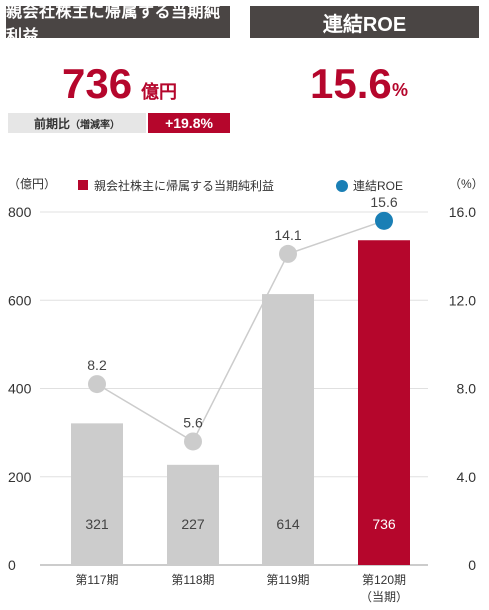 This screenshot has width=489, height=610. I want to click on yoy-label-text: 前期比, so click(51, 123).